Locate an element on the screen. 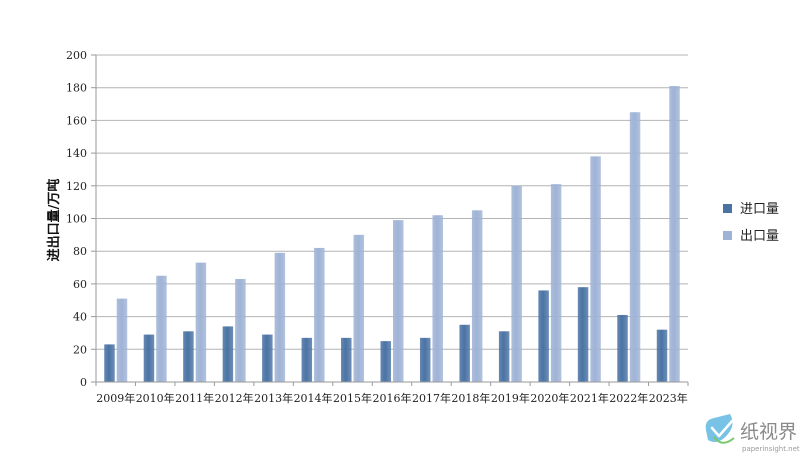 The image size is (800, 457). bar-import-2010年 is located at coordinates (149, 358).